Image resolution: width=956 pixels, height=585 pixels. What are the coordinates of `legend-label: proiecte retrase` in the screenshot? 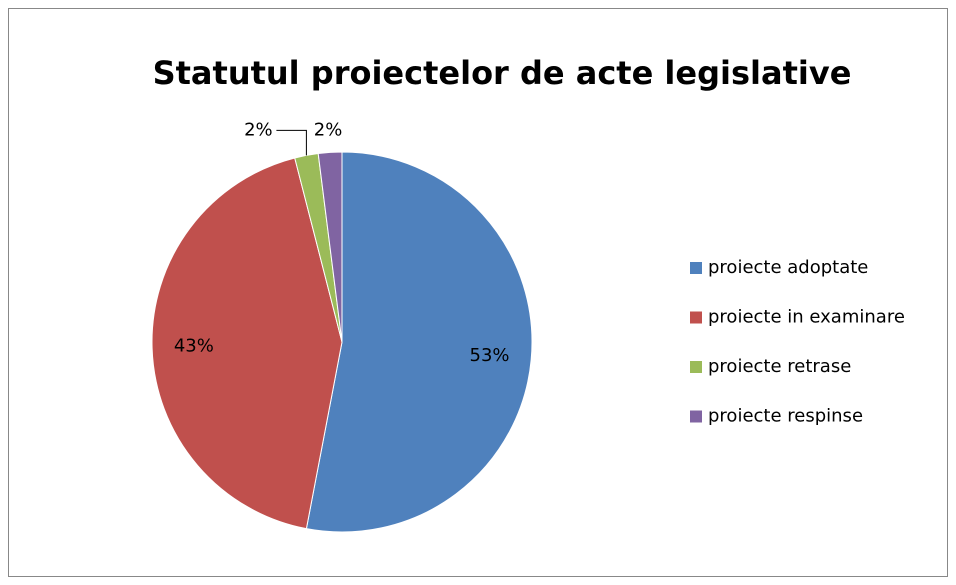 It's located at (779, 366).